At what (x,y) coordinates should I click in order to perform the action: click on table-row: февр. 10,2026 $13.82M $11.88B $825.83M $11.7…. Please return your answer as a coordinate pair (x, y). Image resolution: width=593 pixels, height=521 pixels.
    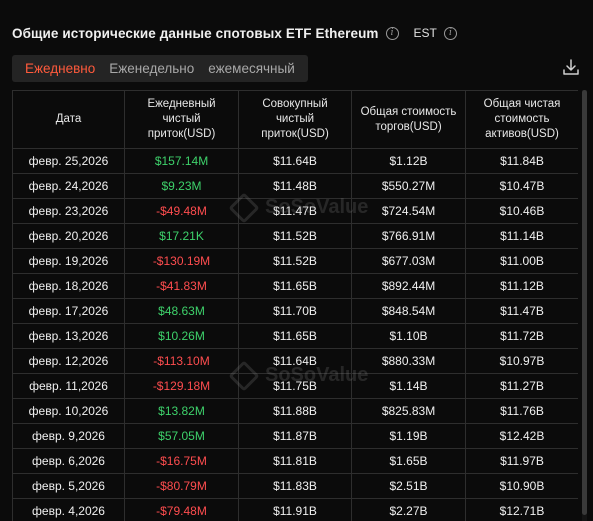
    Looking at the image, I should click on (295, 411).